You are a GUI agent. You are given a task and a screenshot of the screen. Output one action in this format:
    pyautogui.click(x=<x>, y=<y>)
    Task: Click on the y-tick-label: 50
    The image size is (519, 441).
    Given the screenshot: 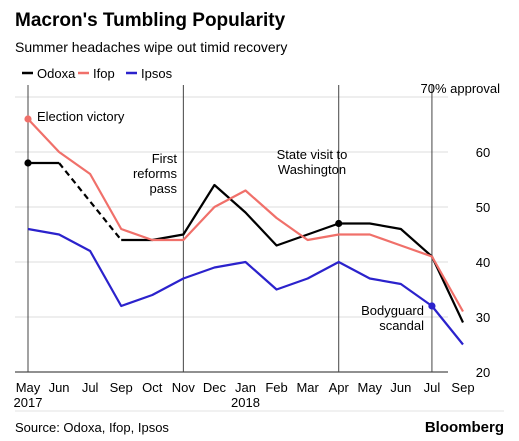 What is the action you would take?
    pyautogui.click(x=483, y=207)
    